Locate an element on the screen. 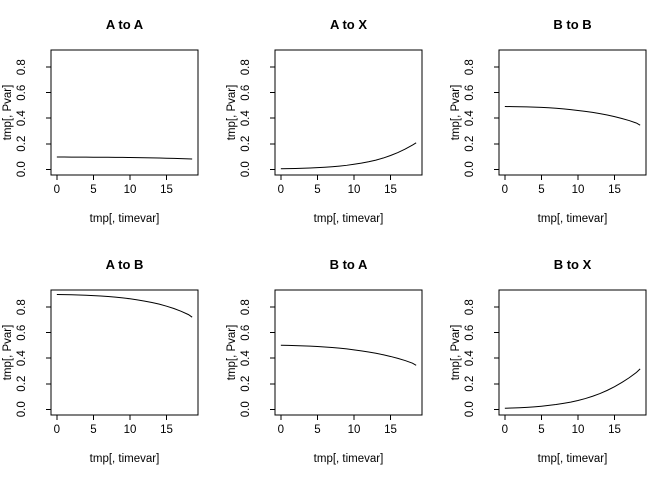  plot-title: A to X is located at coordinates (348, 24).